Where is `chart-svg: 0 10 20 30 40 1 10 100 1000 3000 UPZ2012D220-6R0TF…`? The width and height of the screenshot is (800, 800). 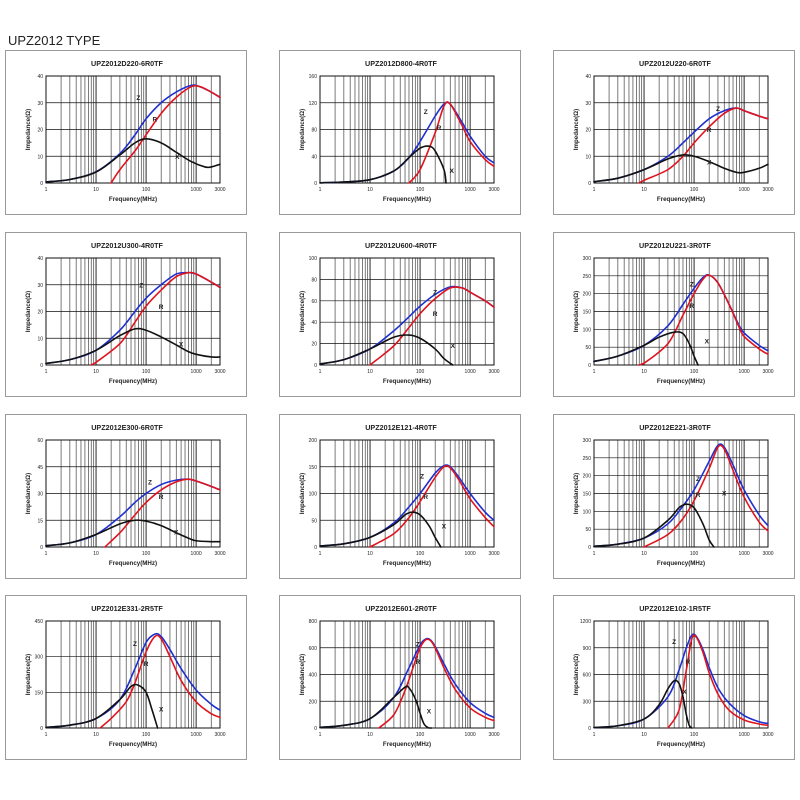 chart-svg: 0 10 20 30 40 1 10 100 1000 3000 UPZ2012D220-6R0TF… is located at coordinates (125, 131).